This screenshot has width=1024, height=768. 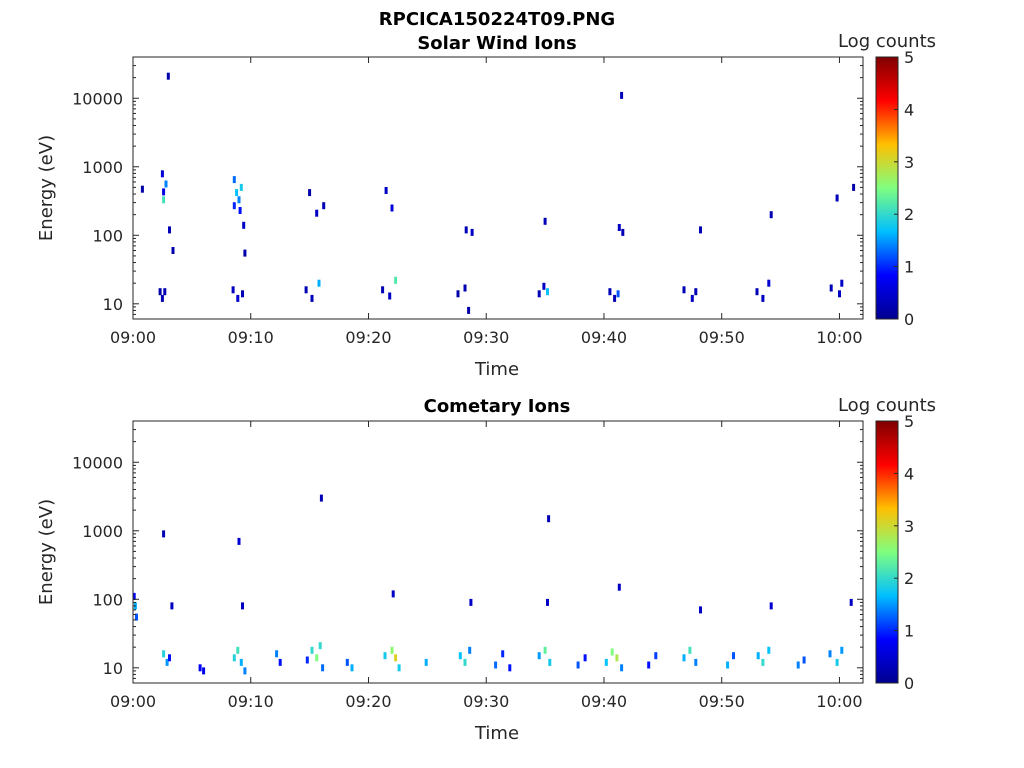 I want to click on solar-wind-colorbar-ticks: 0 1 2 3 4 5, so click(x=904, y=188).